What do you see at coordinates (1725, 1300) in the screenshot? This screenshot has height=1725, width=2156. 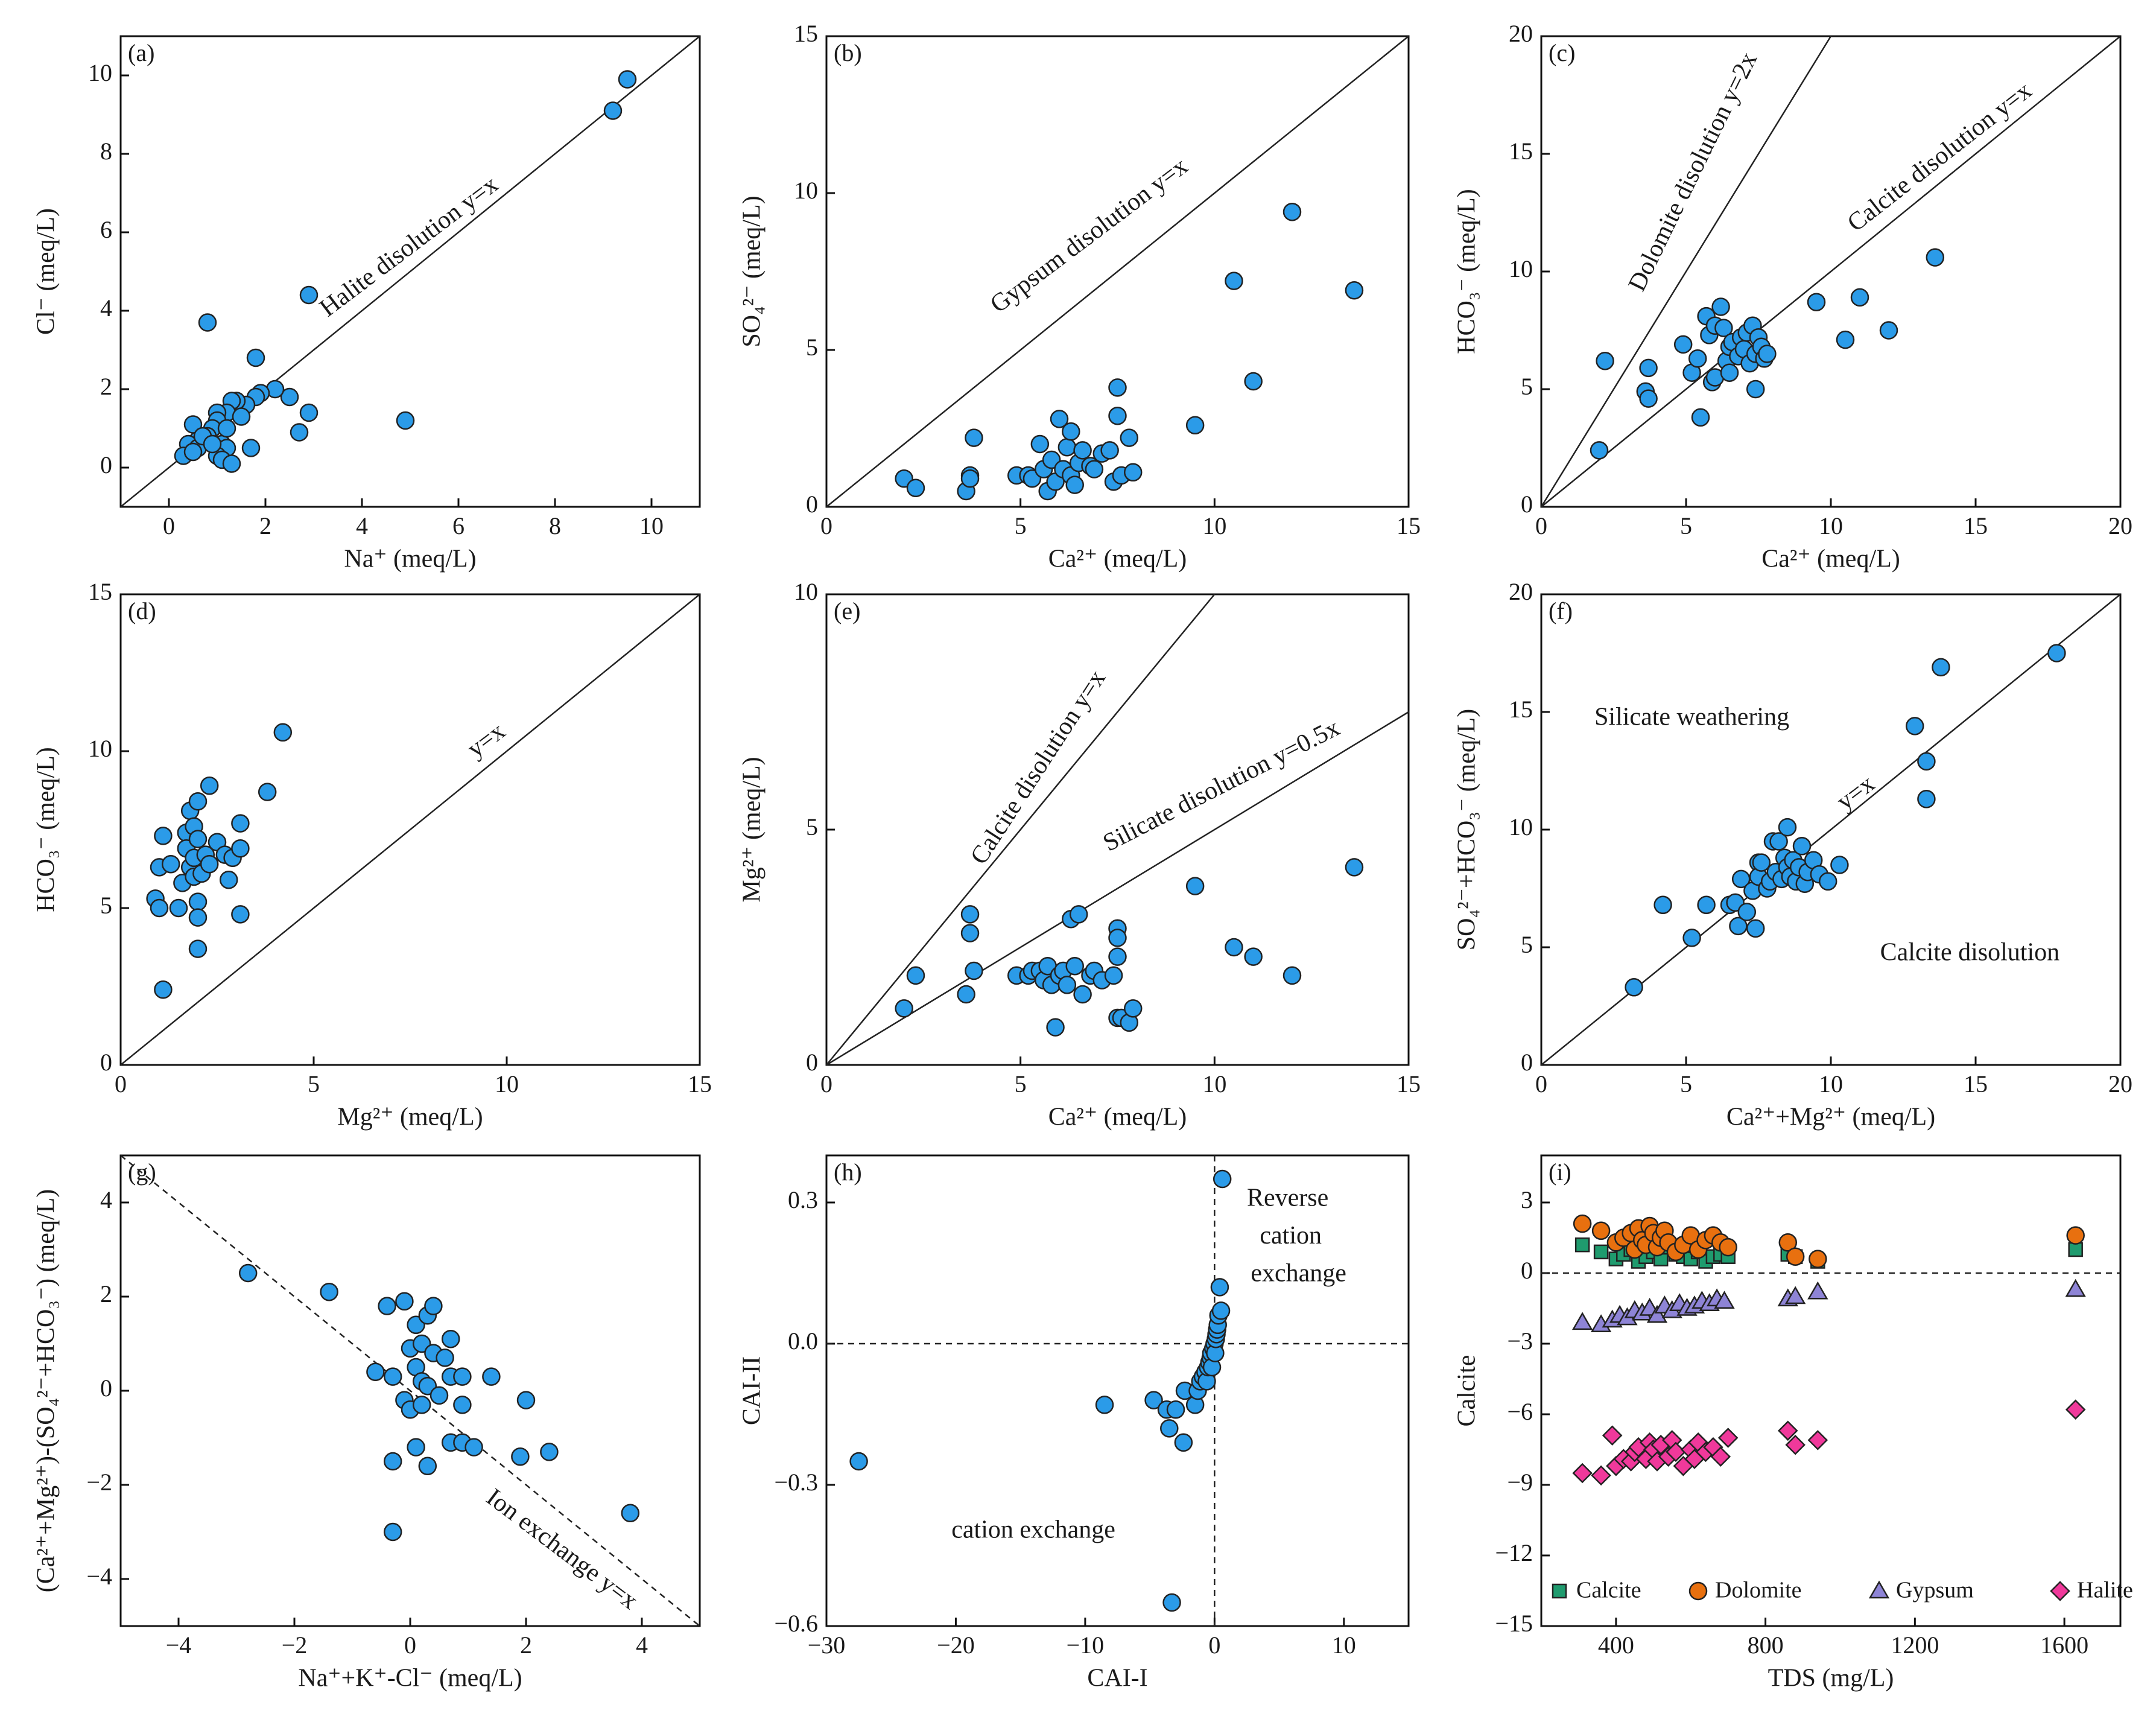 I see `data-point-gypsum` at bounding box center [1725, 1300].